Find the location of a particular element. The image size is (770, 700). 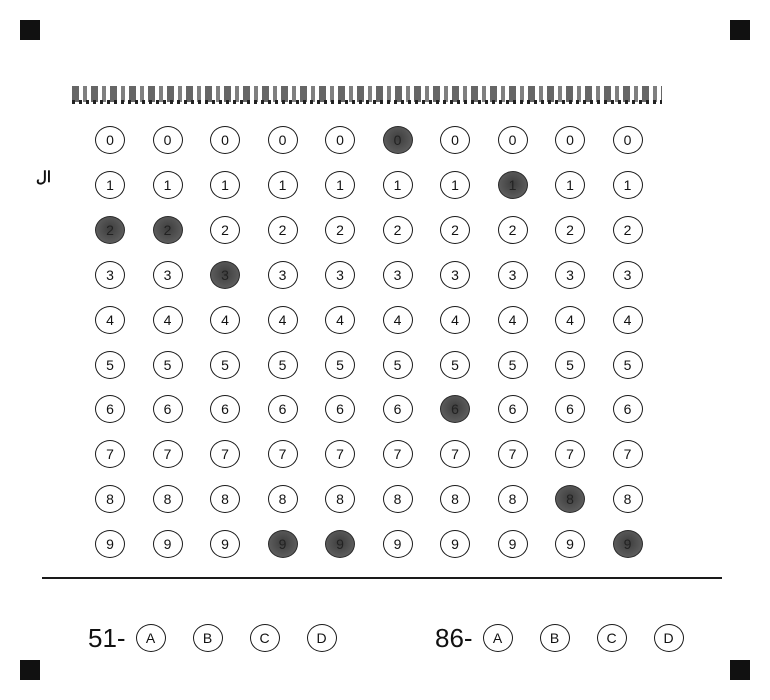

id-bubble-col5-digit-4: 4 is located at coordinates (340, 319).